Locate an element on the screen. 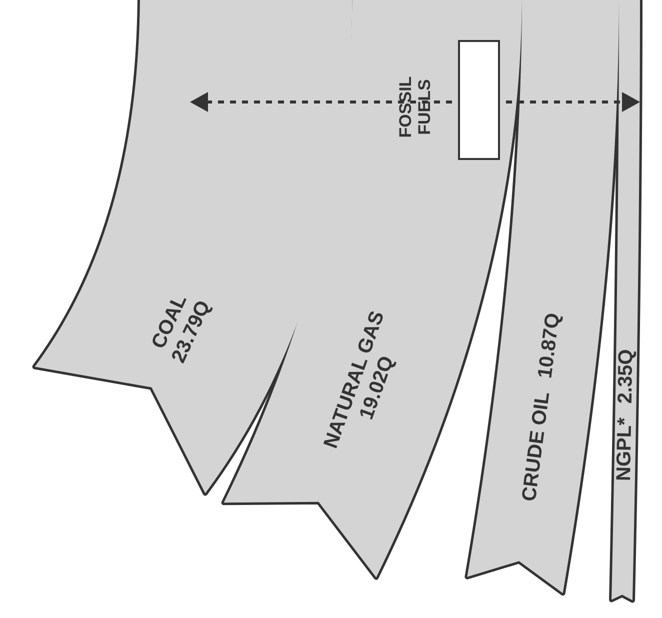 This screenshot has height=618, width=662. data-label: 10.87Q is located at coordinates (549, 346).